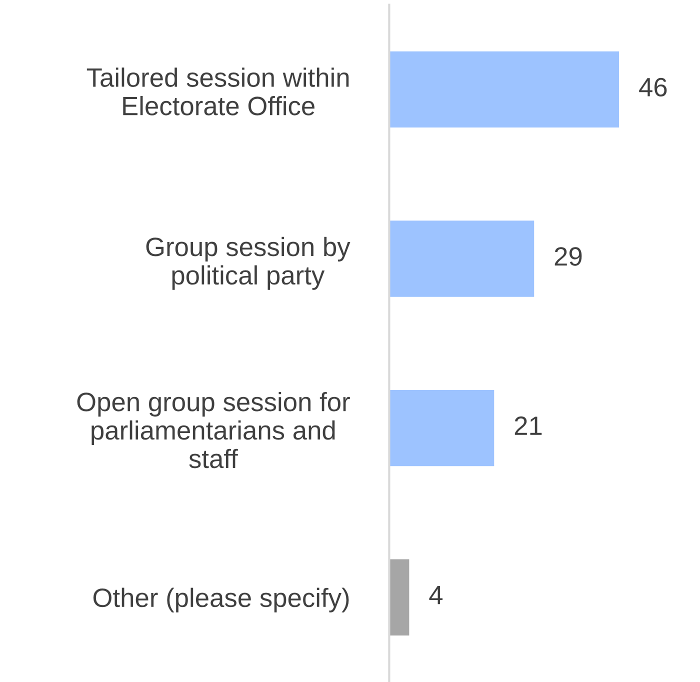 The height and width of the screenshot is (682, 700). I want to click on data-label: 4, so click(436, 595).